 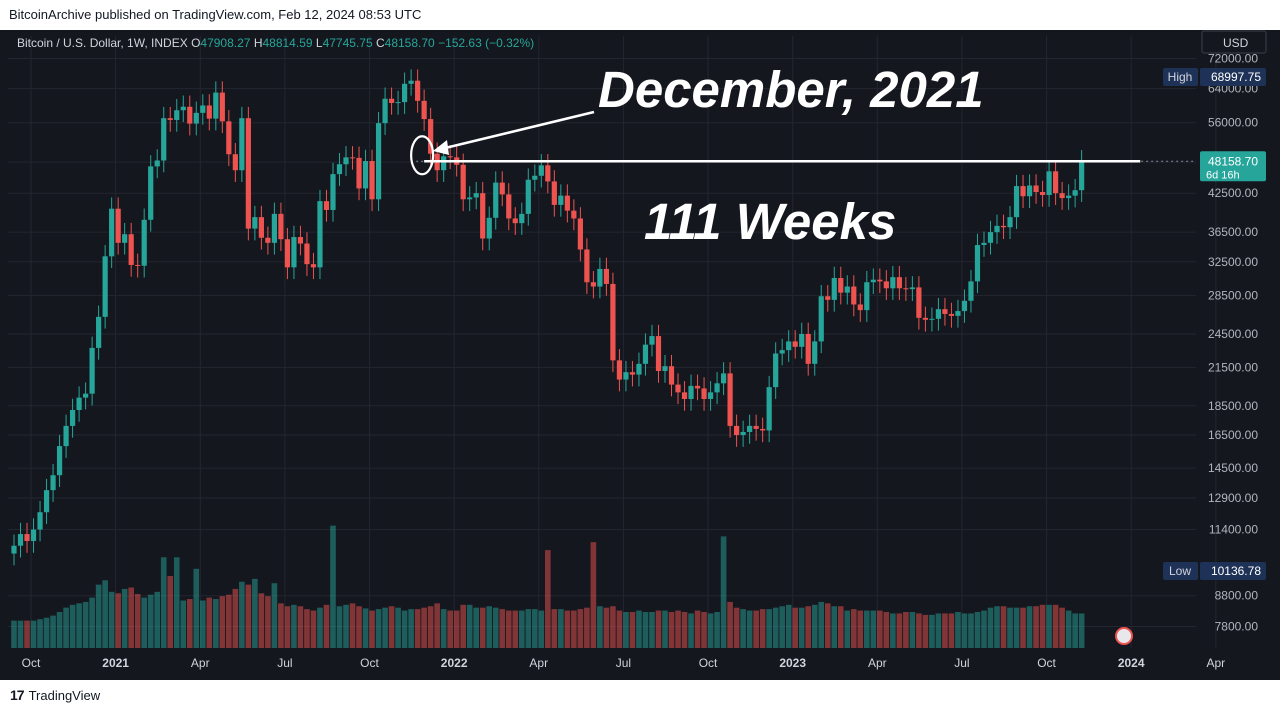 I want to click on close-label: C, so click(x=380, y=43).